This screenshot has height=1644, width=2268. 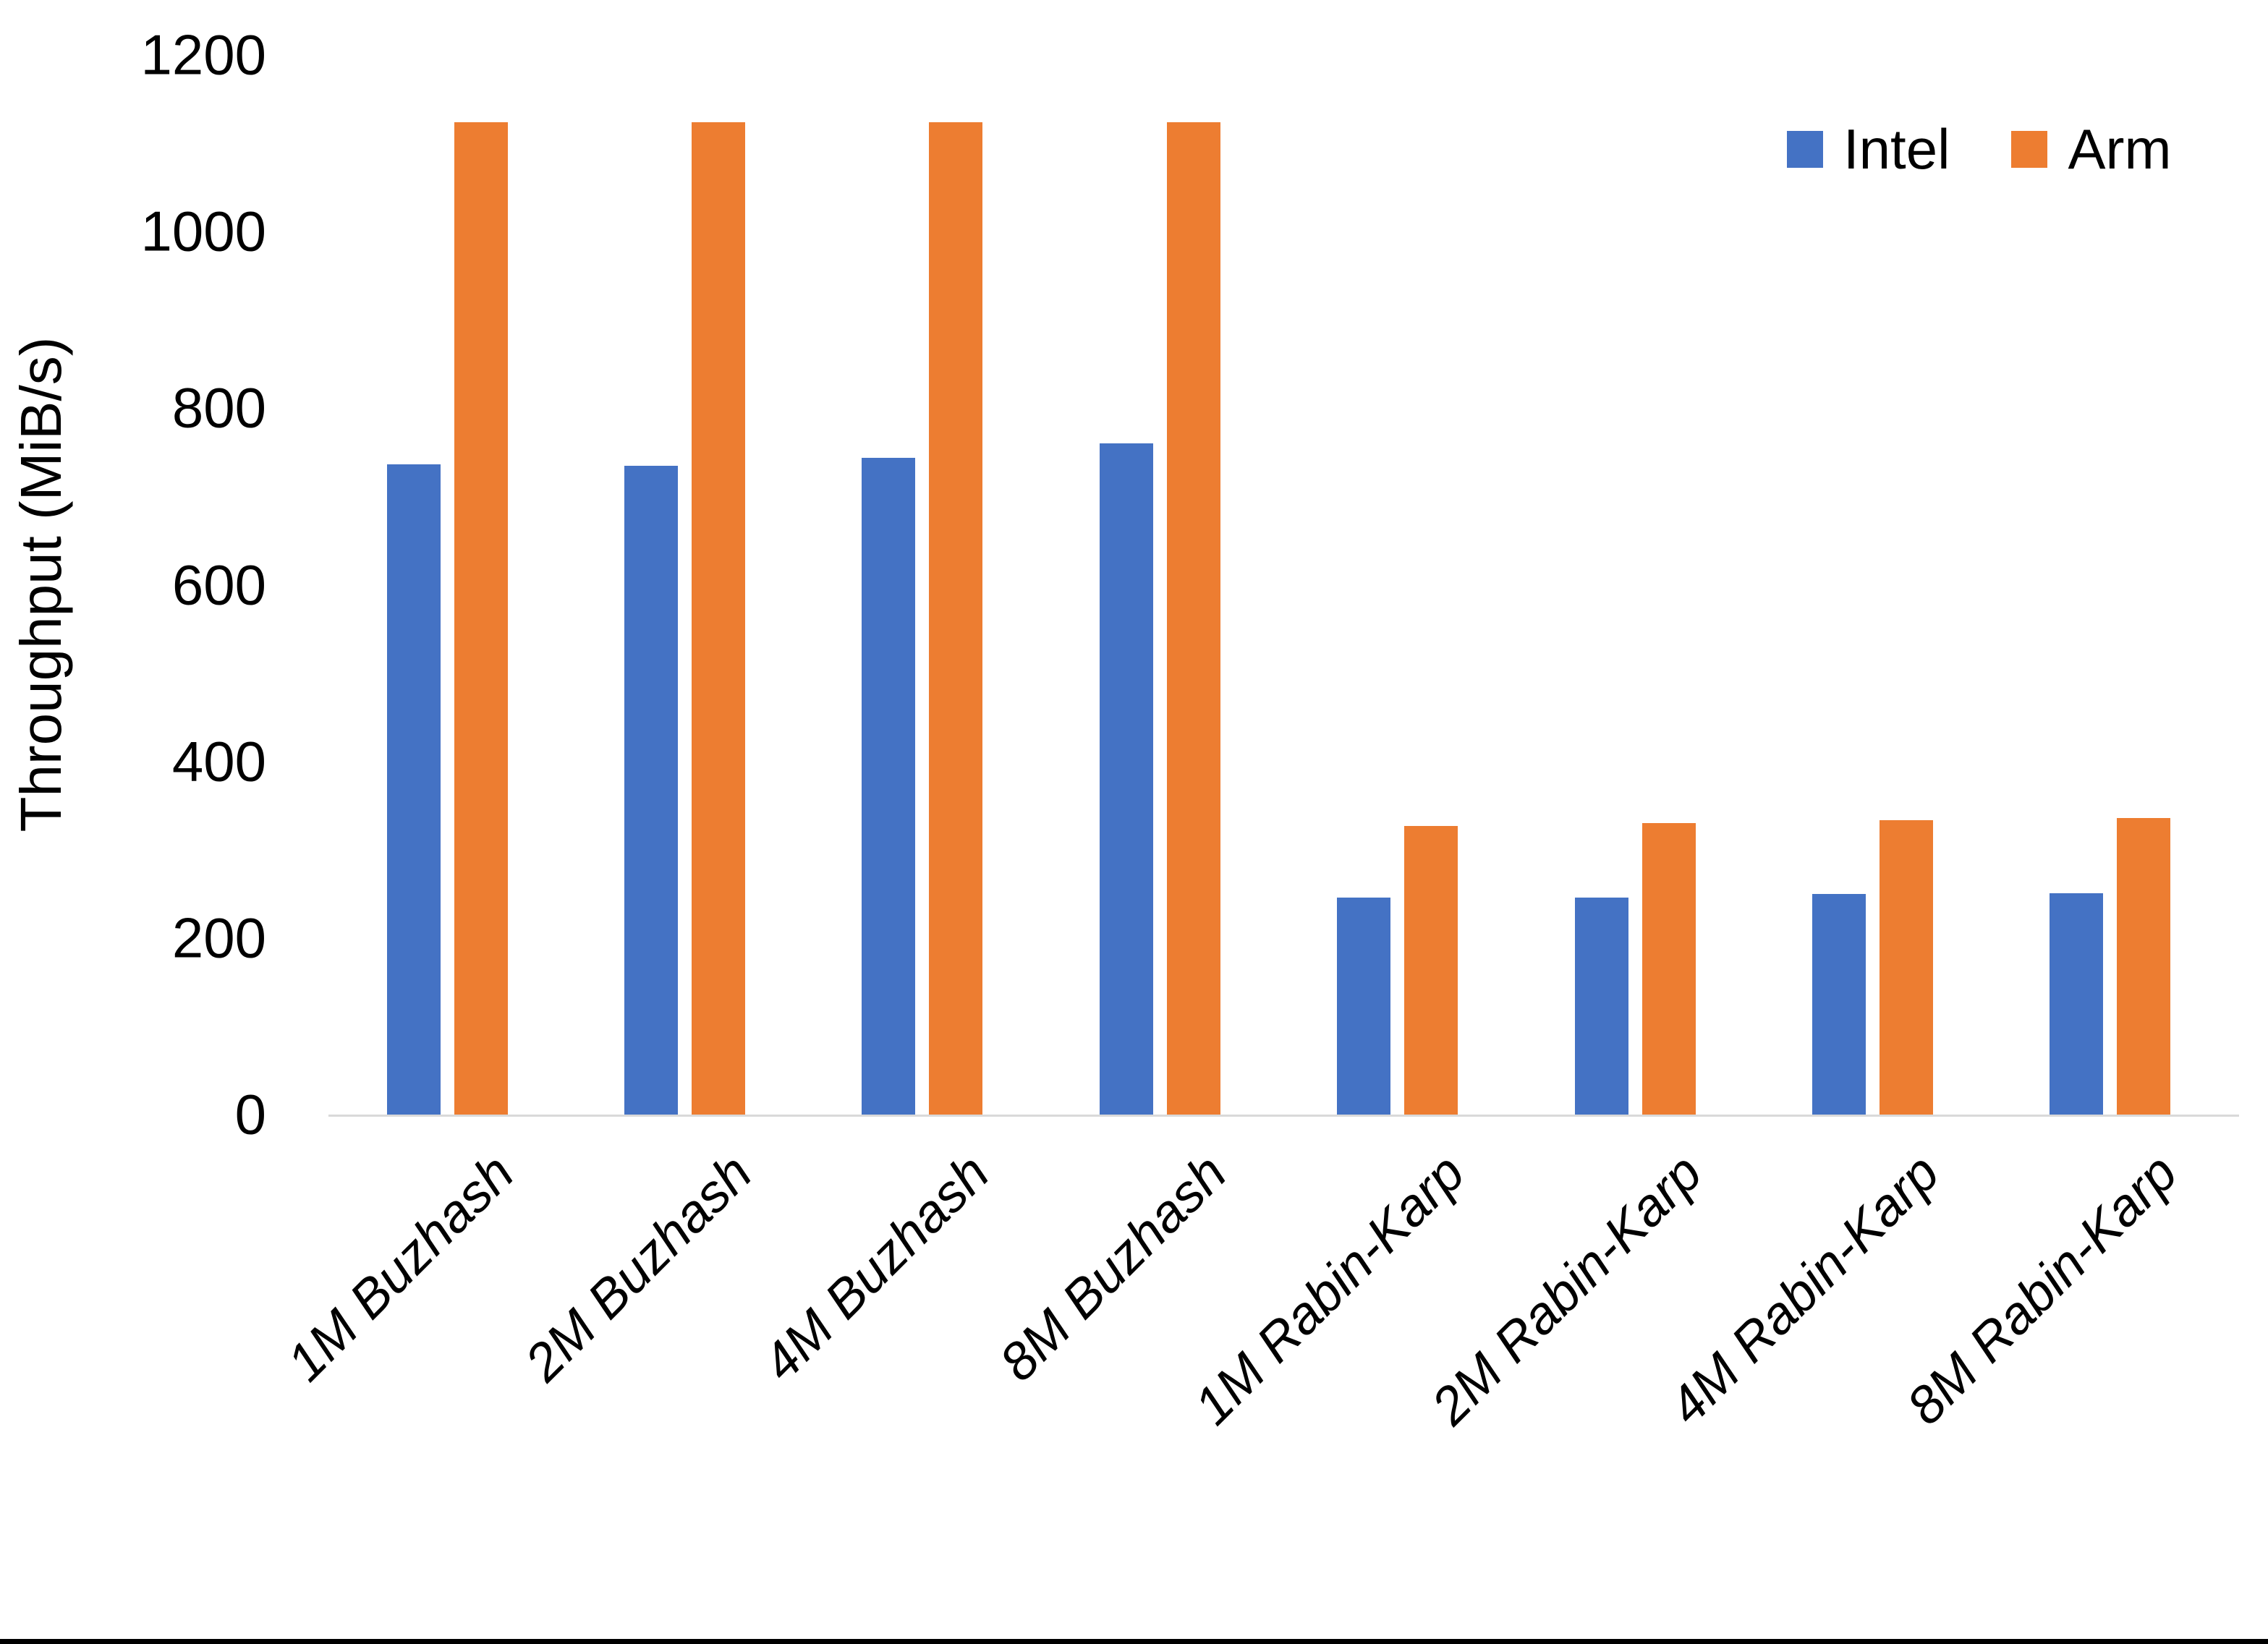 What do you see at coordinates (956, 618) in the screenshot?
I see `bar-arm-4m-buzhash` at bounding box center [956, 618].